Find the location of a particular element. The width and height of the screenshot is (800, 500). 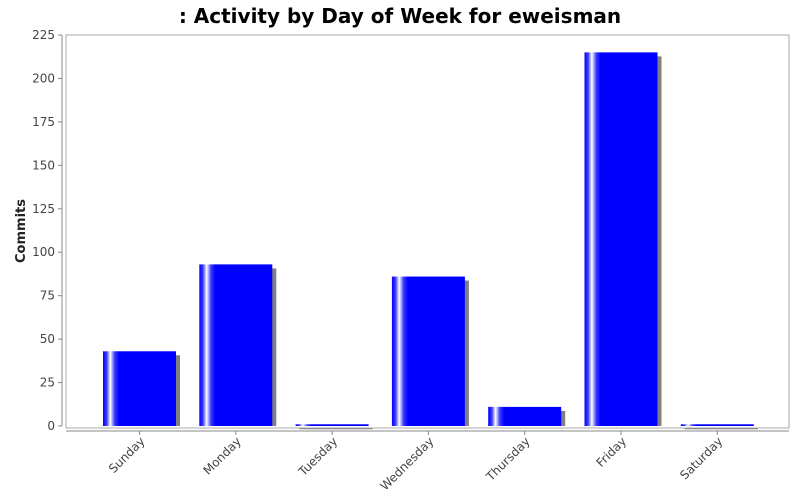

y-tick-label: 25 is located at coordinates (47, 383).